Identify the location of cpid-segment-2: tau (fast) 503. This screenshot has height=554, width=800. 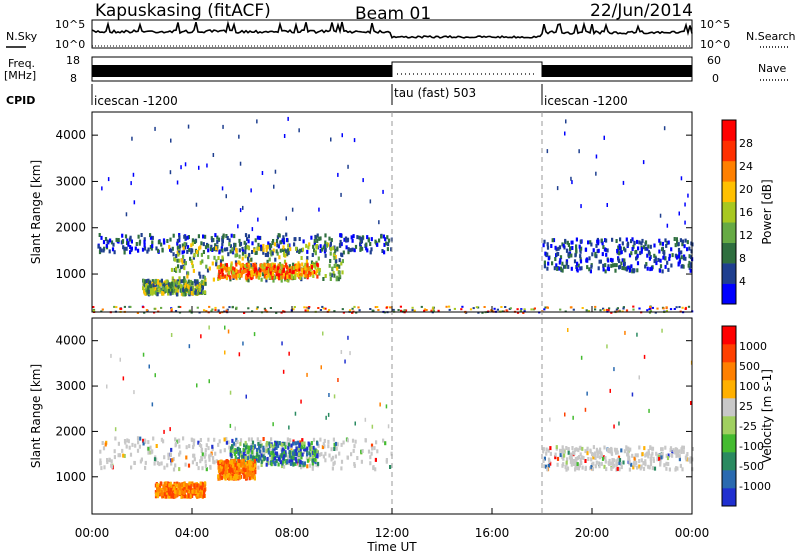
(435, 93).